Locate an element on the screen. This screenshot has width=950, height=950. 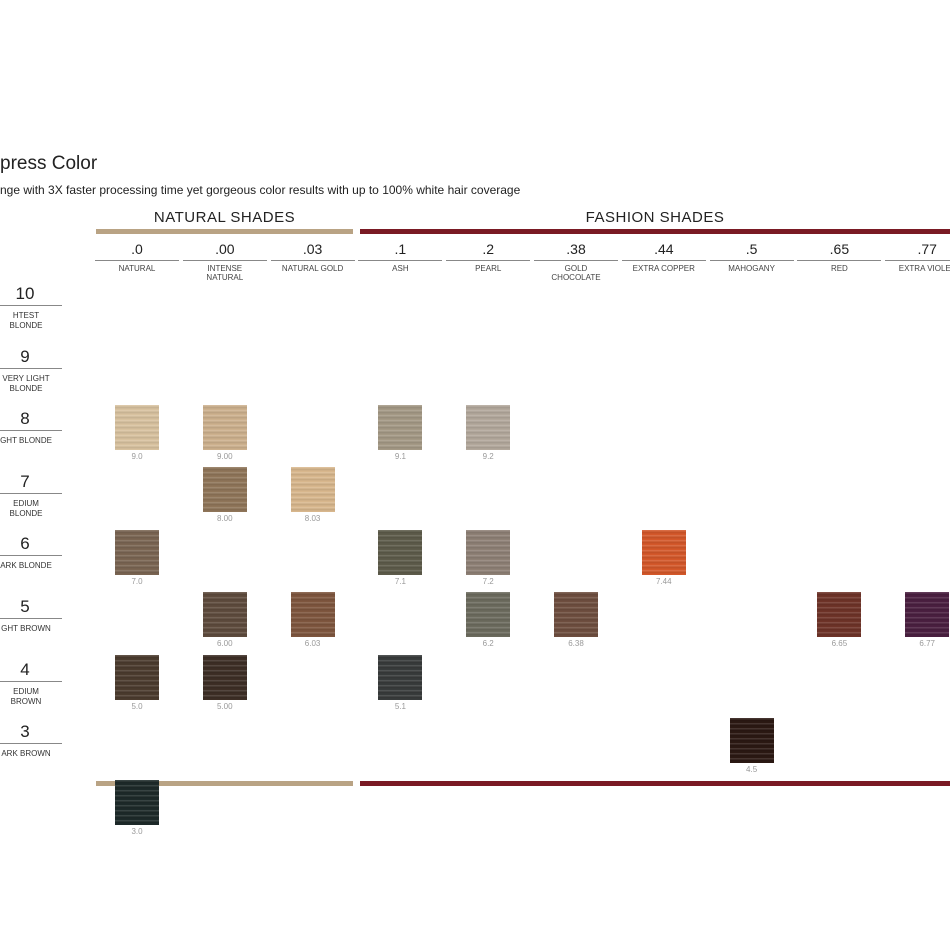
column-code: .77 is located at coordinates (927, 249).